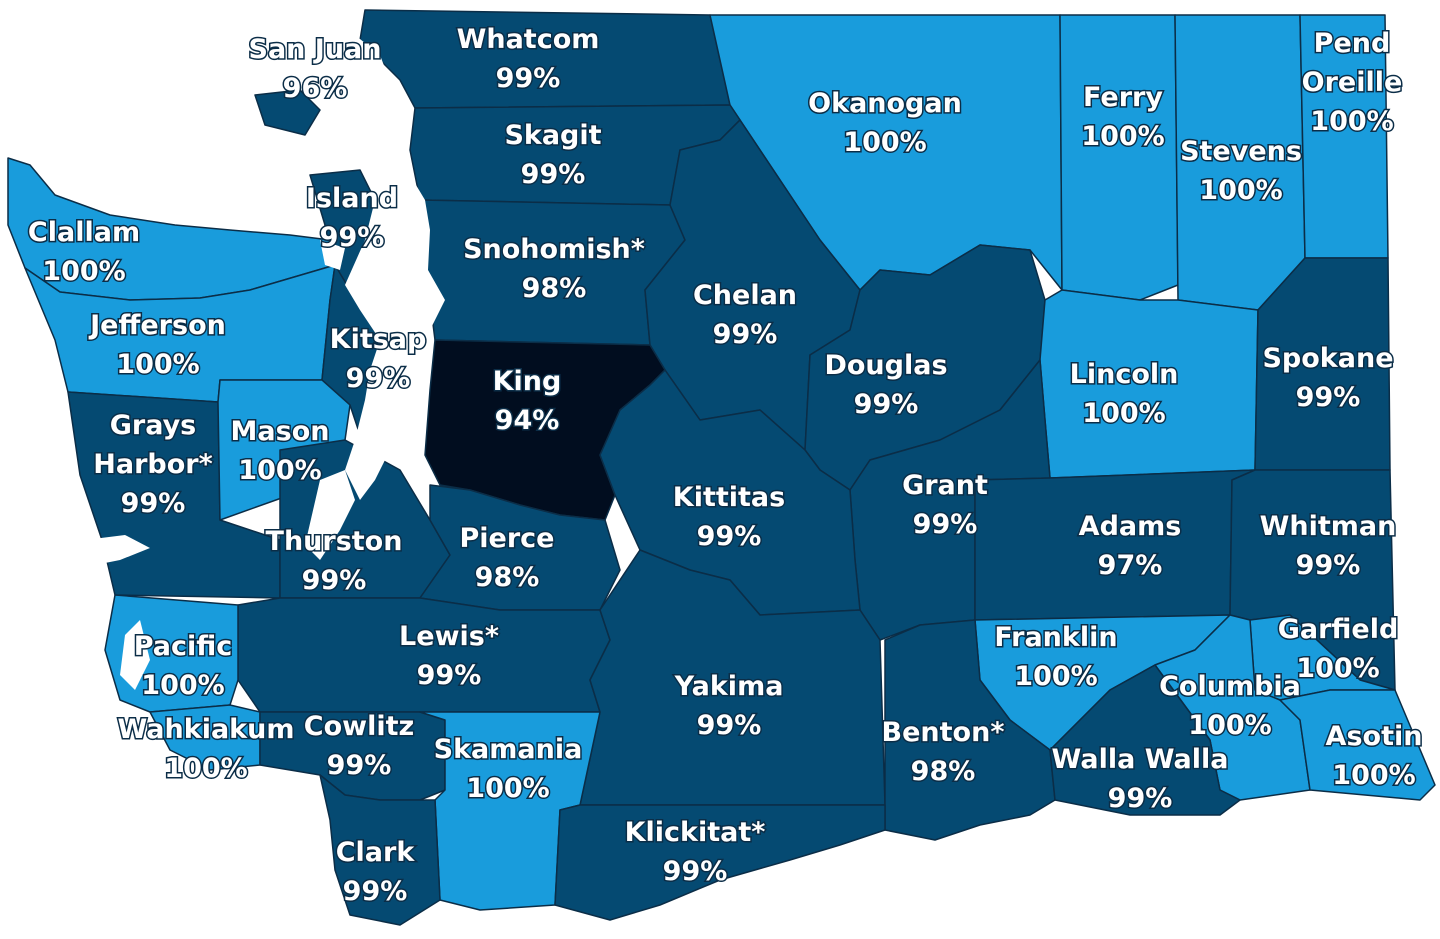 This screenshot has height=939, width=1440. What do you see at coordinates (943, 752) in the screenshot?
I see `county-label-benton: Benton* 98%` at bounding box center [943, 752].